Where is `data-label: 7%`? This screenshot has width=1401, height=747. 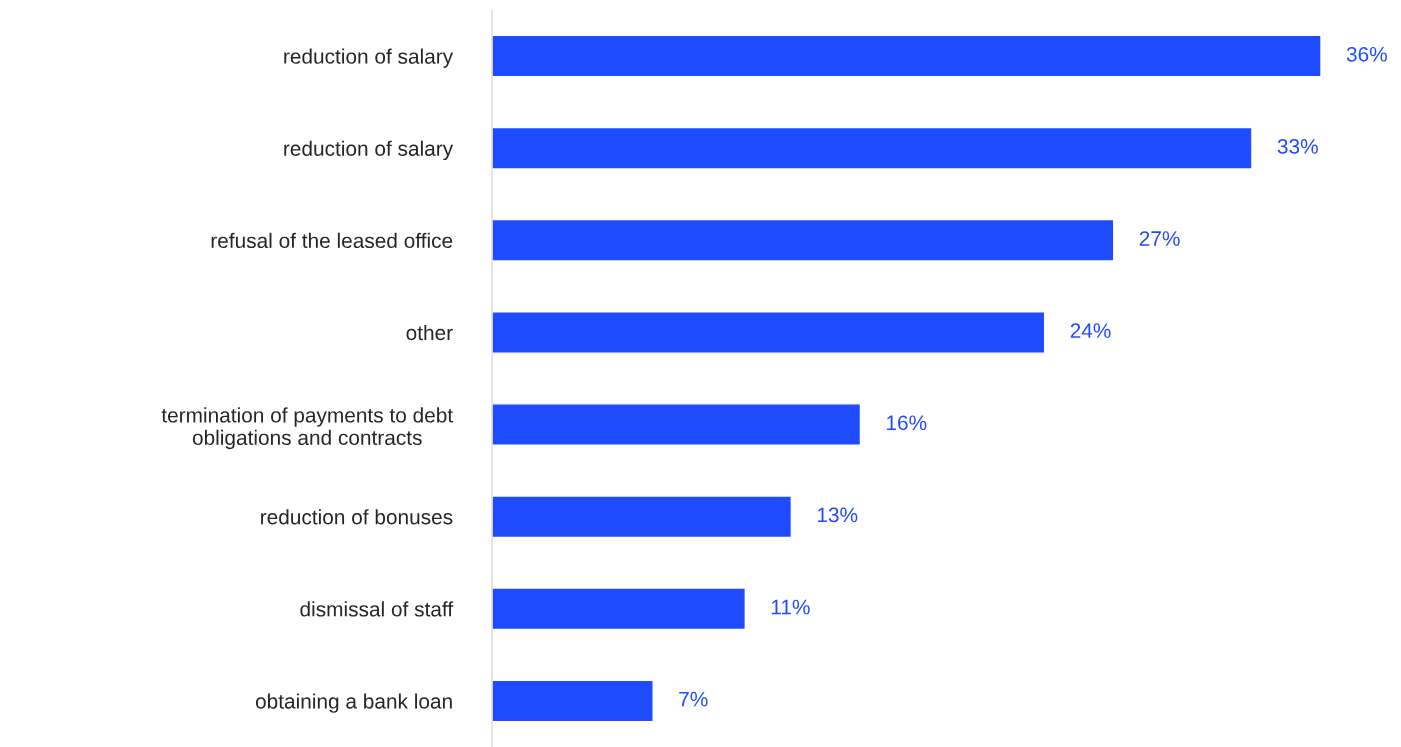 data-label: 7% is located at coordinates (693, 699).